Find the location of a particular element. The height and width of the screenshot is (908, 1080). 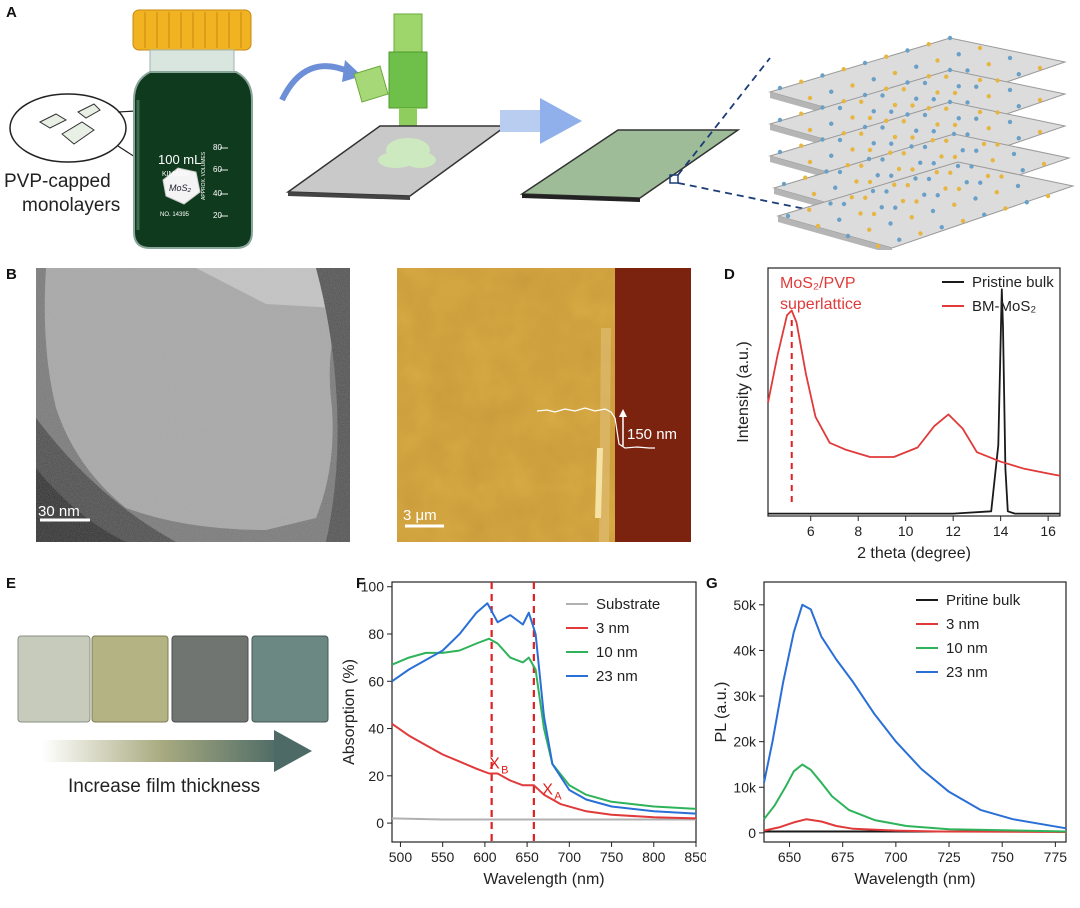

scale-label-b: 30 nm is located at coordinates (59, 511).